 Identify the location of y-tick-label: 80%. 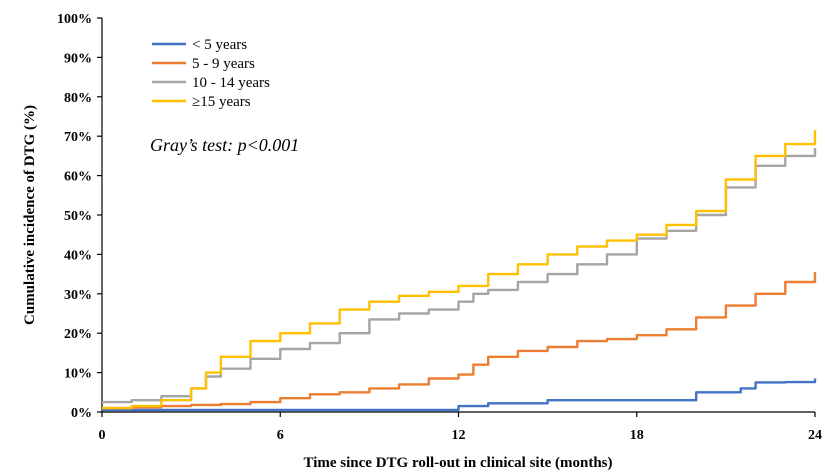
(78, 98).